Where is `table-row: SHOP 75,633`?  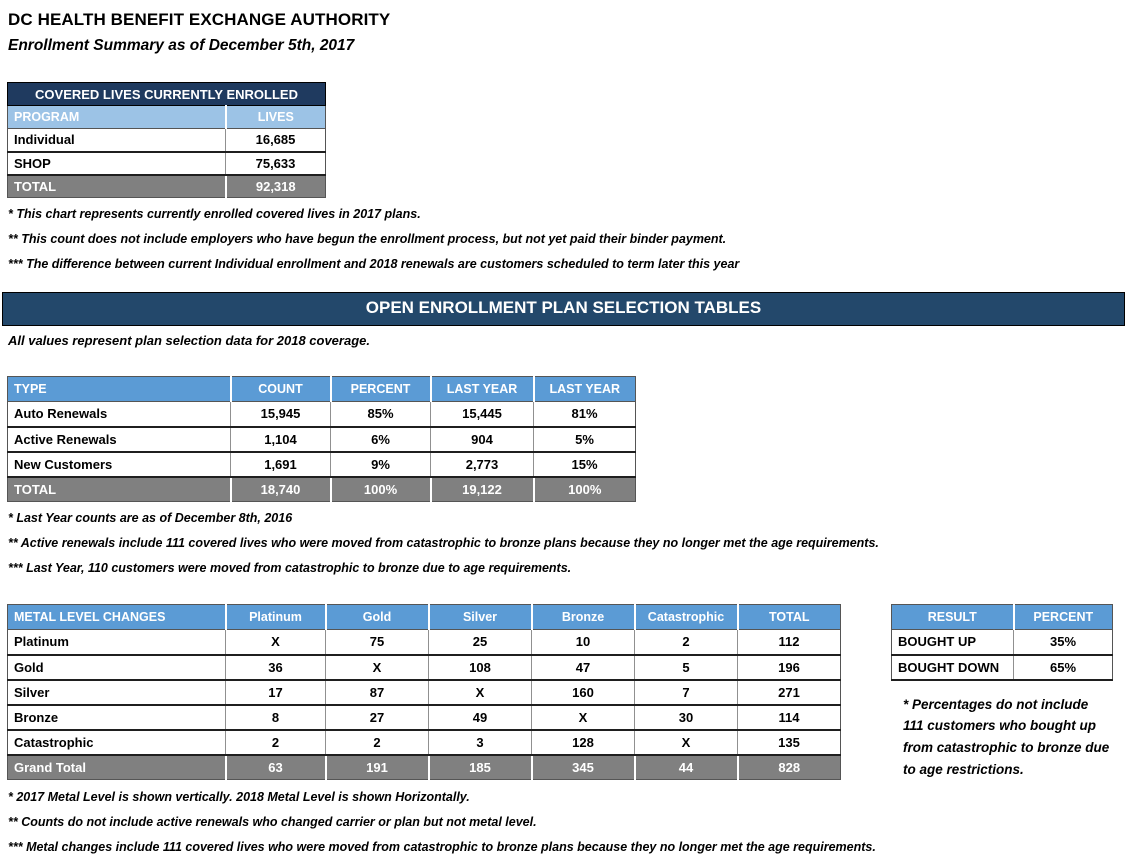
table-row: SHOP 75,633 is located at coordinates (166, 163).